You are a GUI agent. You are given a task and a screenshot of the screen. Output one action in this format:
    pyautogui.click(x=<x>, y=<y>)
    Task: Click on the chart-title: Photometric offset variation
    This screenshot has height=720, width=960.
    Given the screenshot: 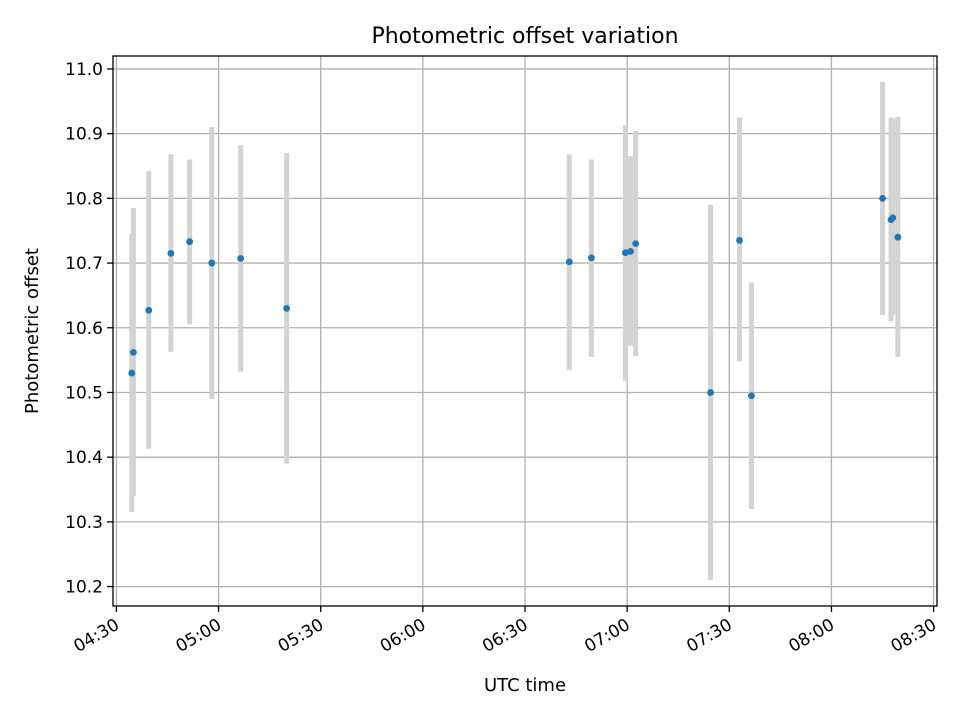 What is the action you would take?
    pyautogui.click(x=524, y=36)
    